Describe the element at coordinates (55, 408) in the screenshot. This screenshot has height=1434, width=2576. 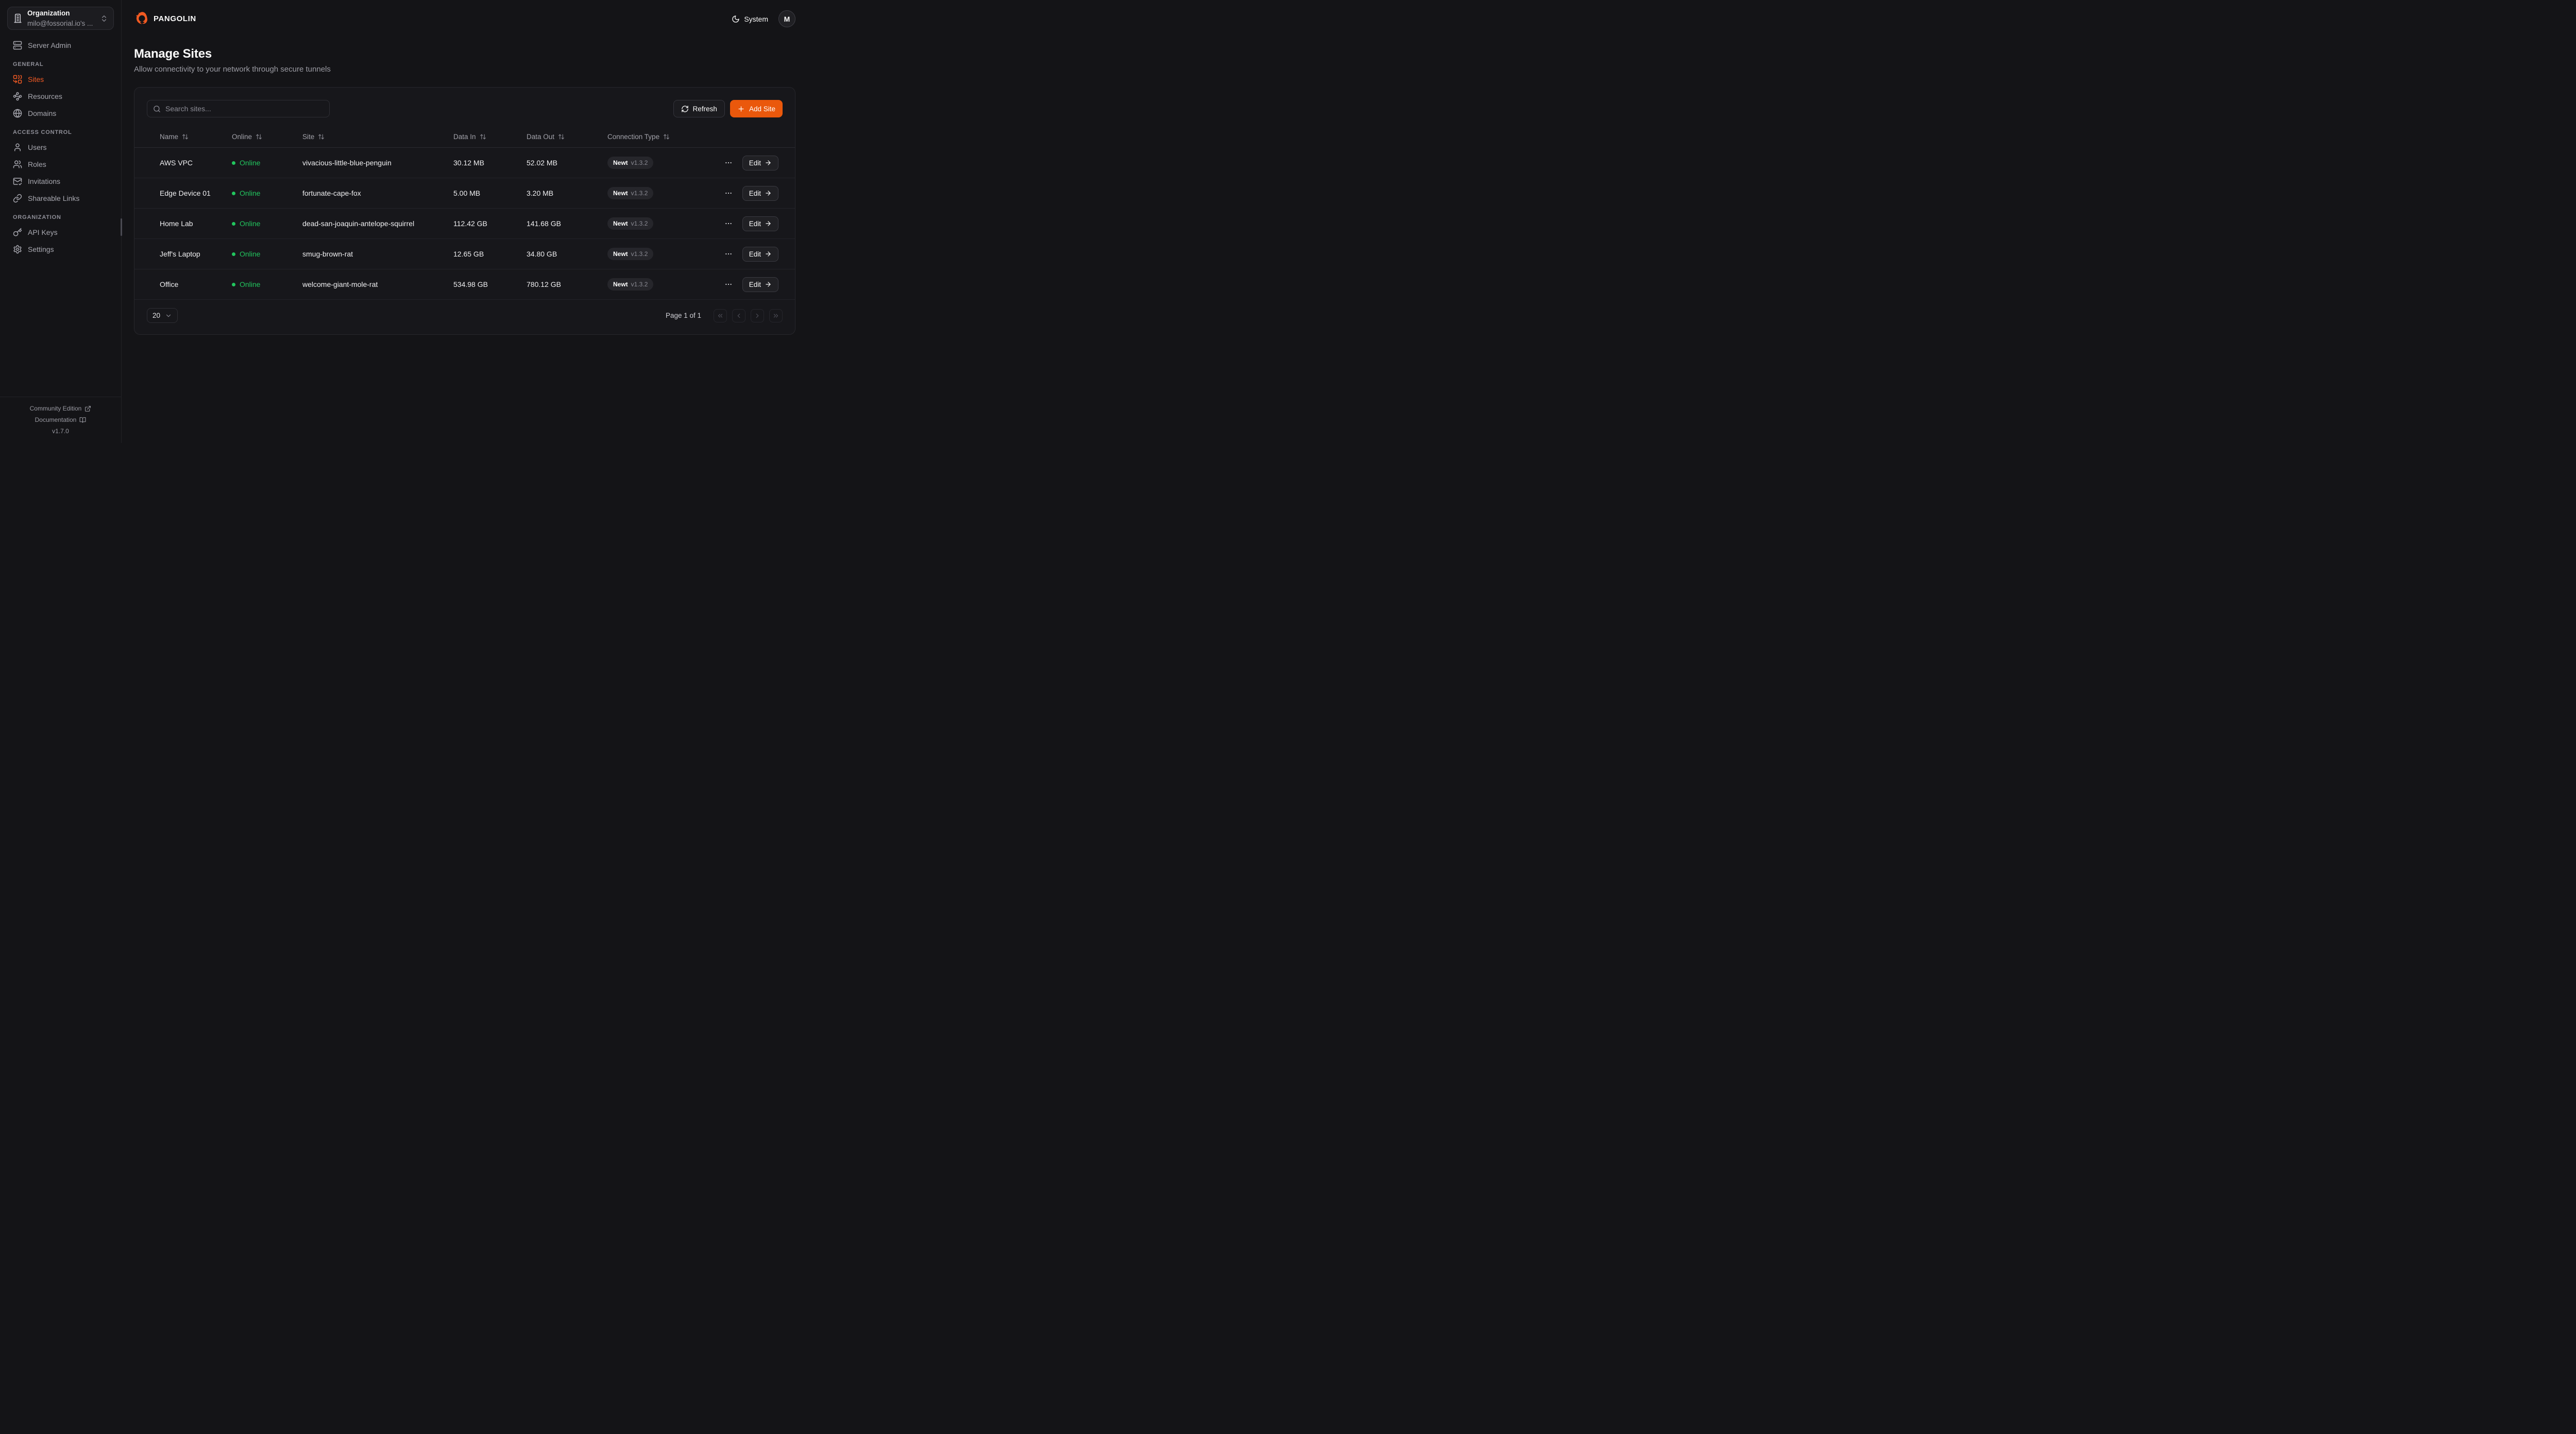
I see `link-label: Community Edition` at that location.